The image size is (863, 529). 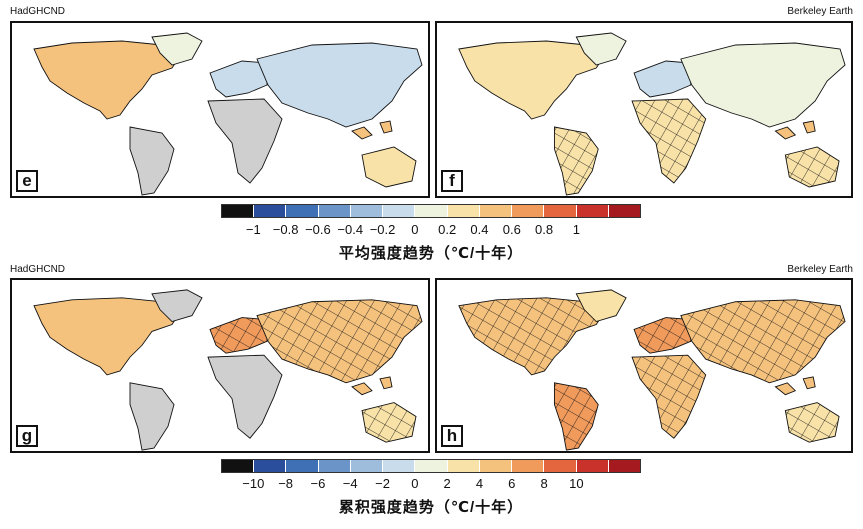 What do you see at coordinates (389, 167) in the screenshot?
I see `land-australia` at bounding box center [389, 167].